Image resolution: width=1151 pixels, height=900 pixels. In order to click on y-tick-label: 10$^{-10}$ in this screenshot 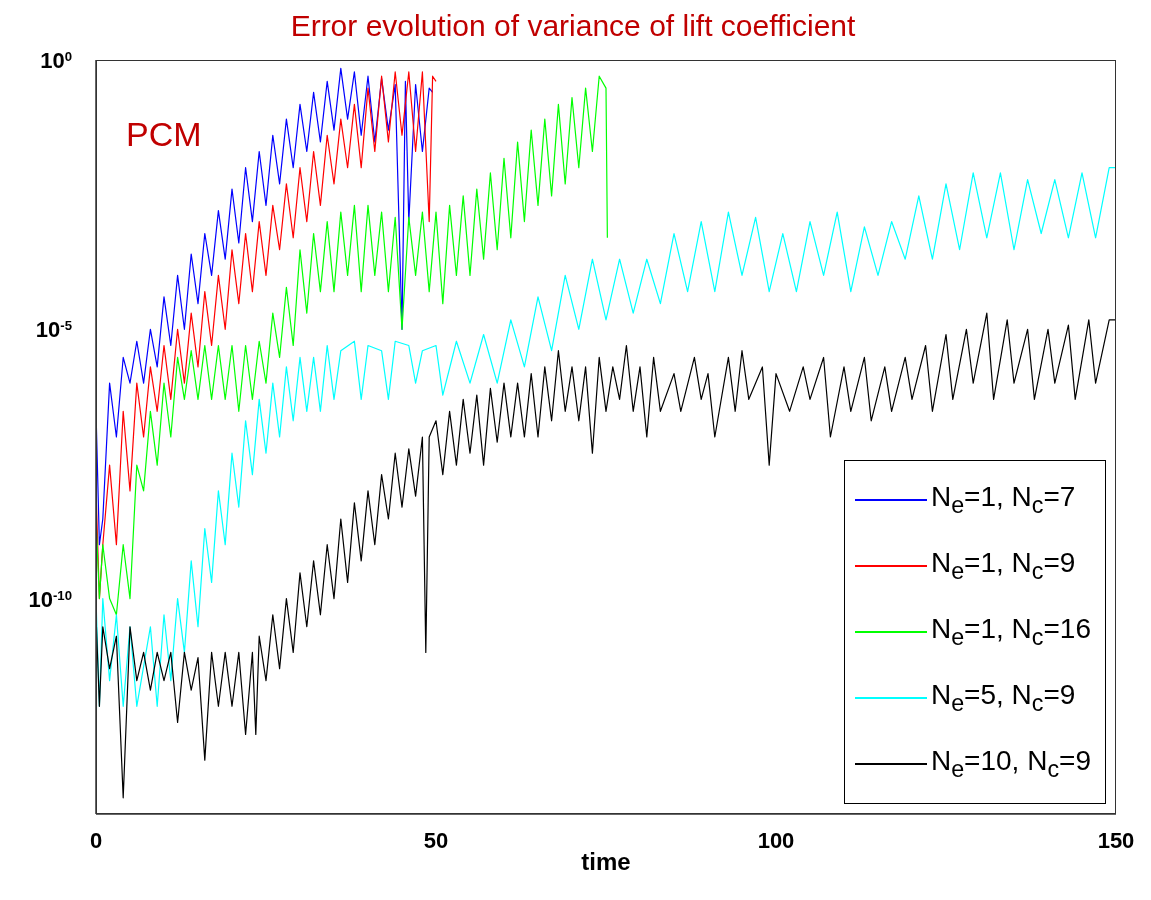, I will do `click(50, 599)`.